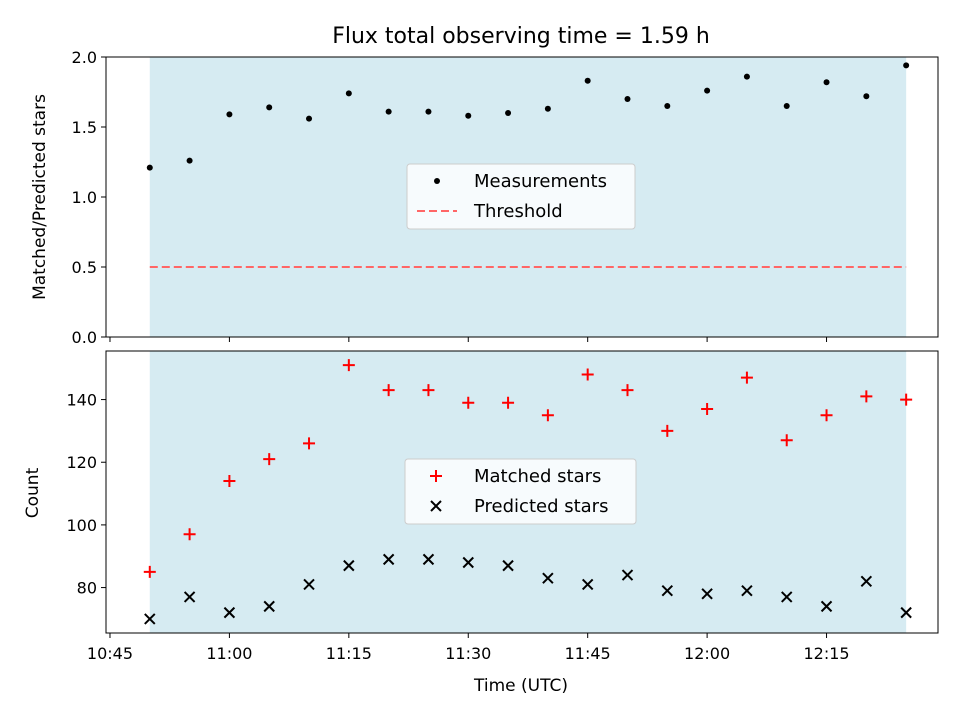 The width and height of the screenshot is (960, 720). I want to click on ratio-y-tick-label: 1.0, so click(84, 197).